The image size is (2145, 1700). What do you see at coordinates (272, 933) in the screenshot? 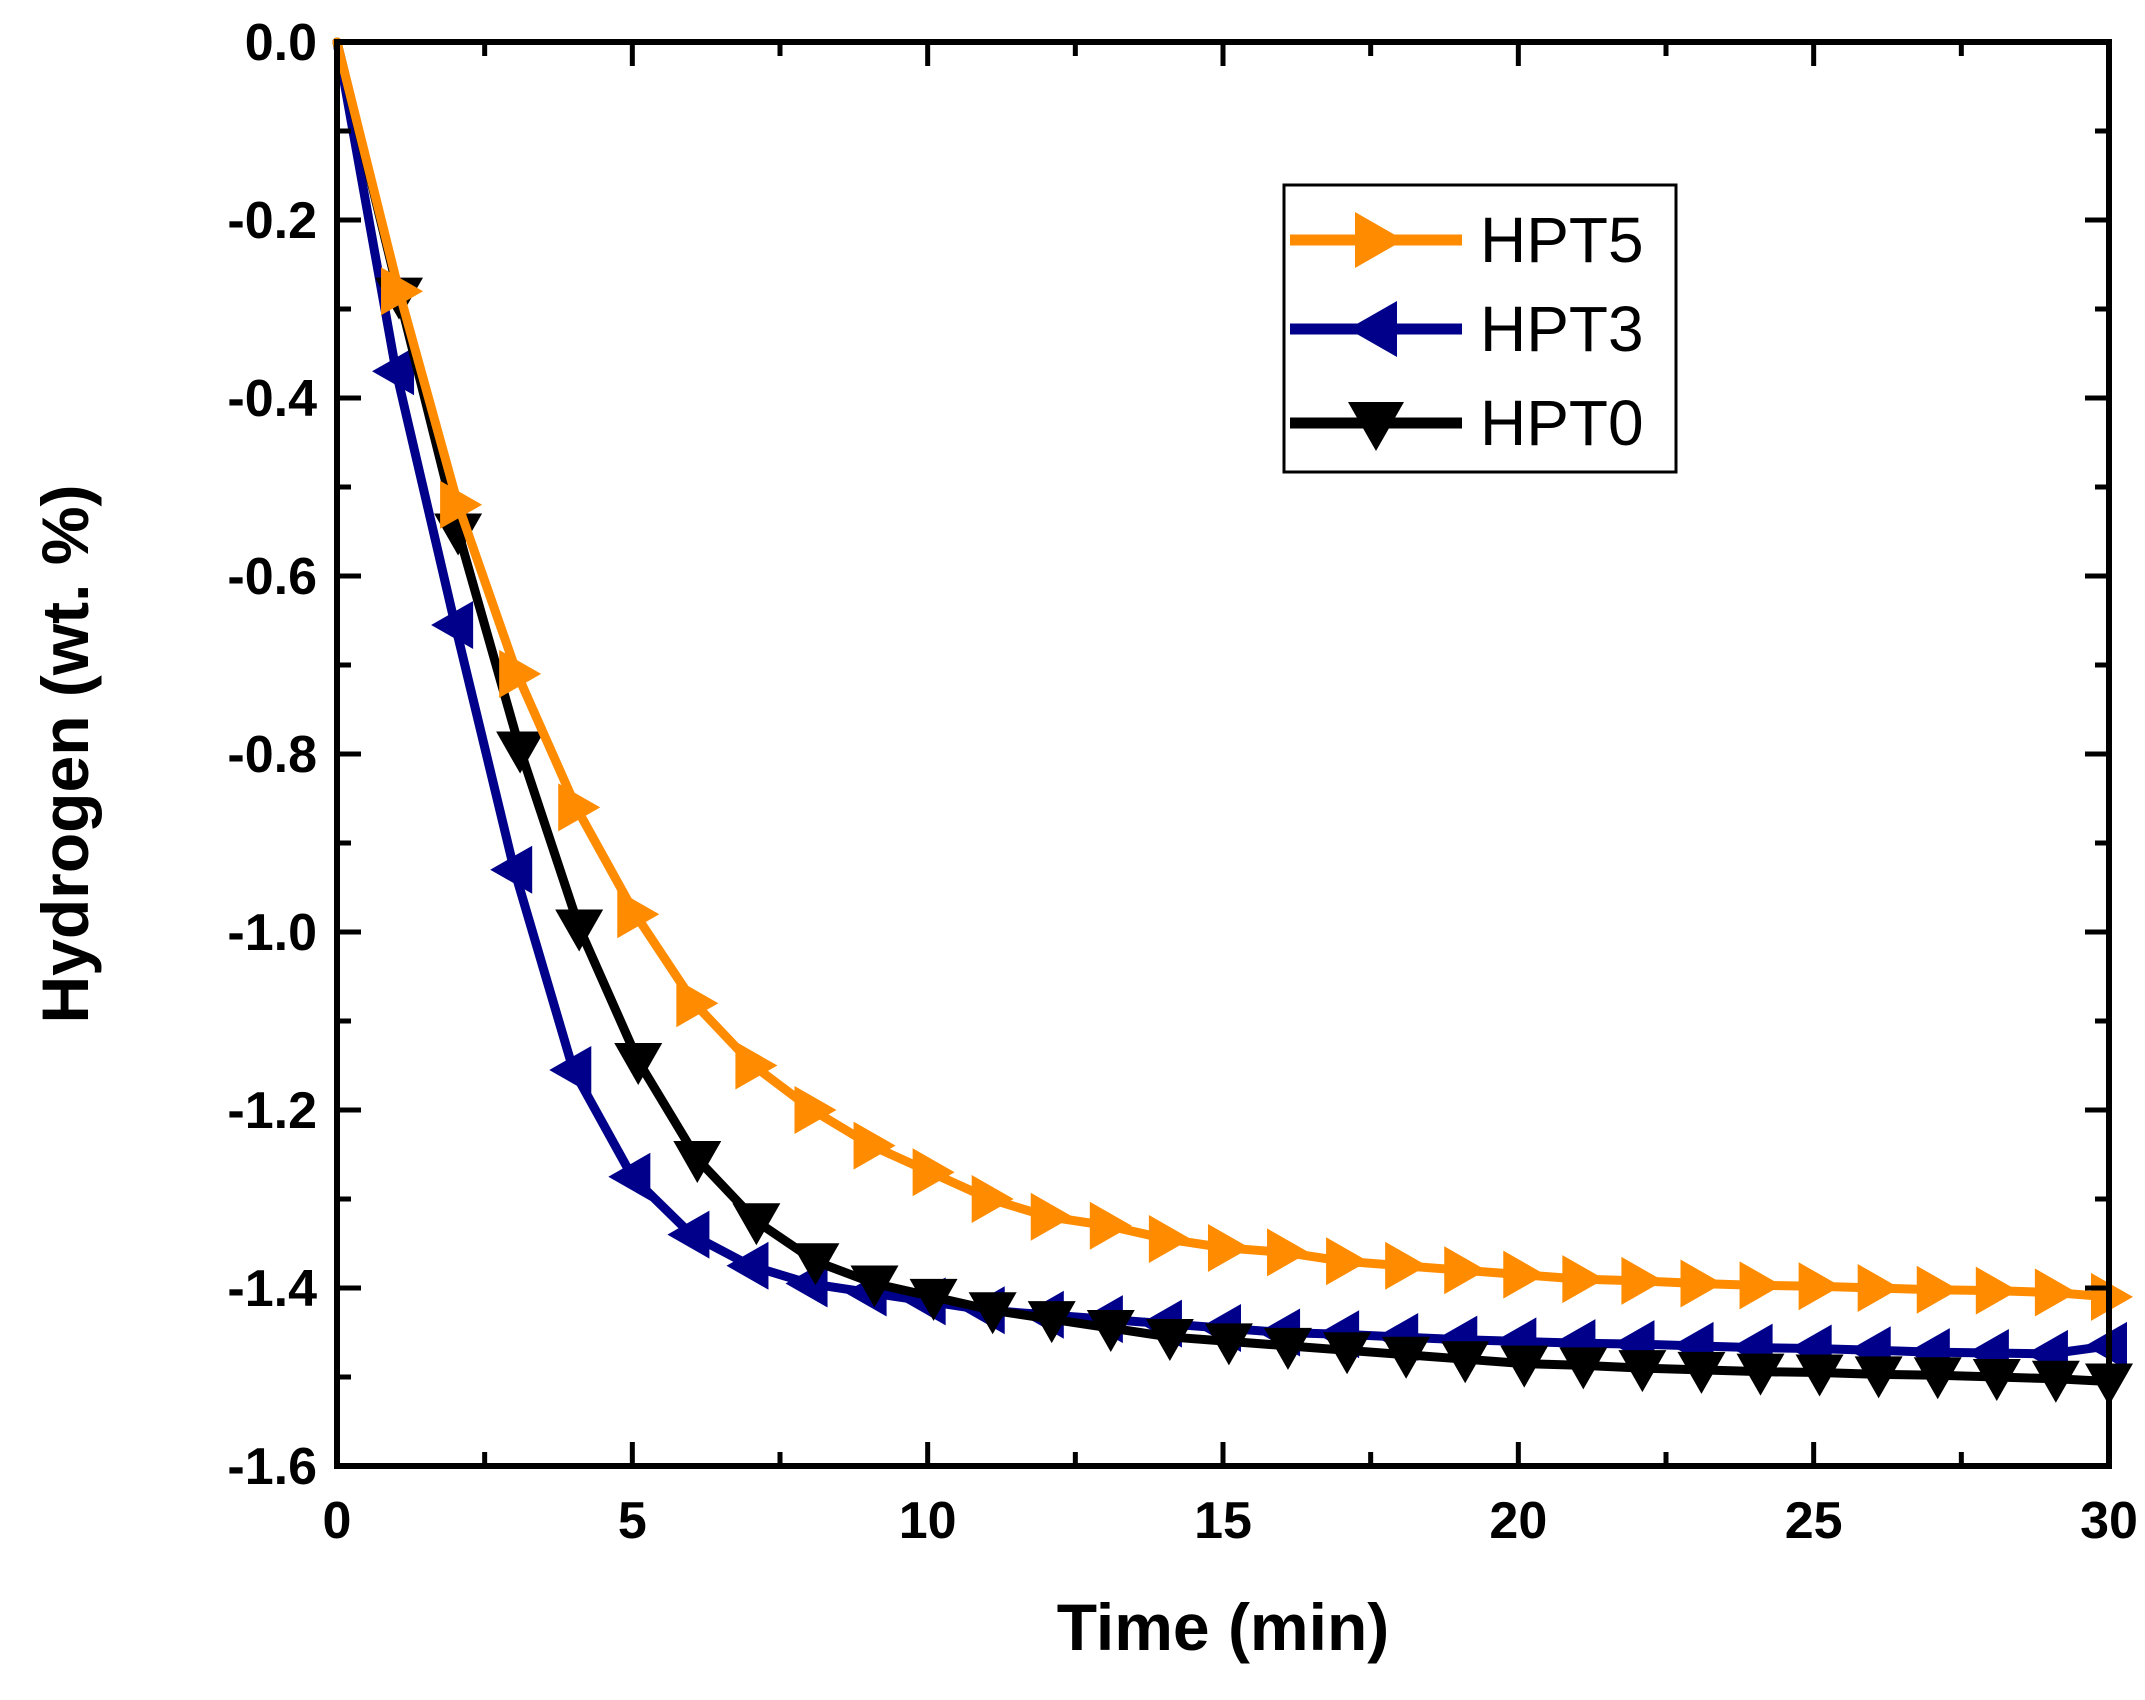
I see `y-tick-label: -1.0` at bounding box center [272, 933].